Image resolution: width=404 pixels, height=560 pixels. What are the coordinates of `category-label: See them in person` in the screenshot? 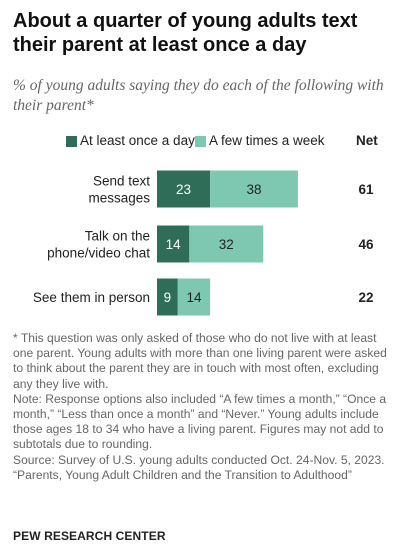 It's located at (91, 297).